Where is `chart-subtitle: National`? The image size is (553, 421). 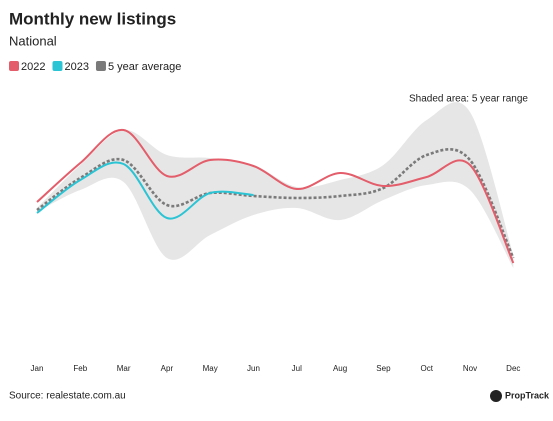 chart-subtitle: National is located at coordinates (33, 40).